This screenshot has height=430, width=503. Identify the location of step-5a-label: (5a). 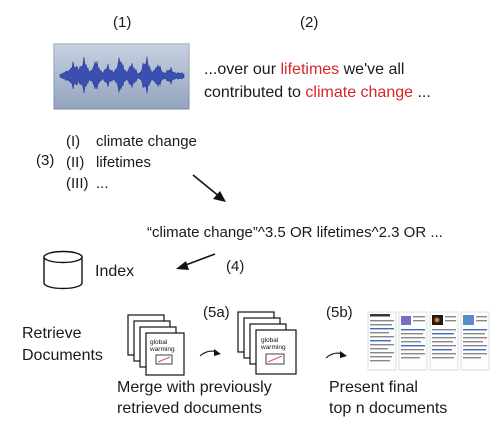
(216, 312).